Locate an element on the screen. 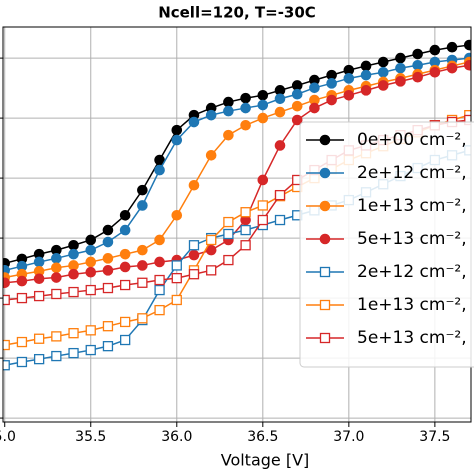  x-tick-label: 36.5 is located at coordinates (262, 437).